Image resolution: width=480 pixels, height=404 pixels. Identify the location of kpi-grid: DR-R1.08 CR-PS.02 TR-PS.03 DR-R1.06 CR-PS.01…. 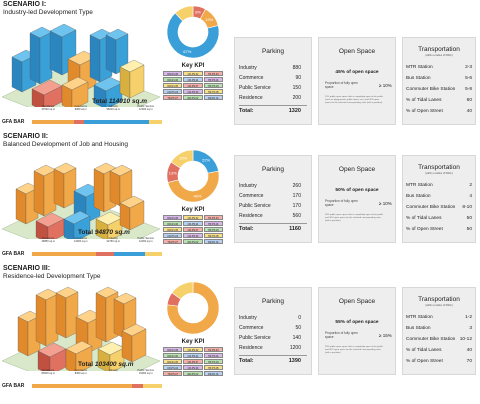
(193, 85).